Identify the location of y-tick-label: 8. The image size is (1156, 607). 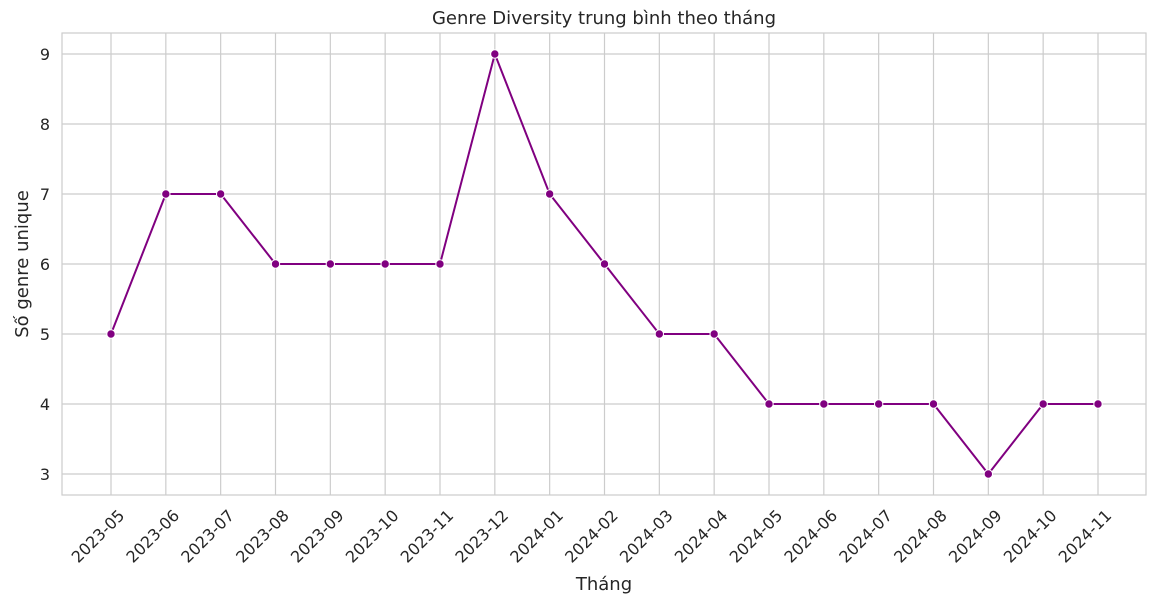
(45, 124).